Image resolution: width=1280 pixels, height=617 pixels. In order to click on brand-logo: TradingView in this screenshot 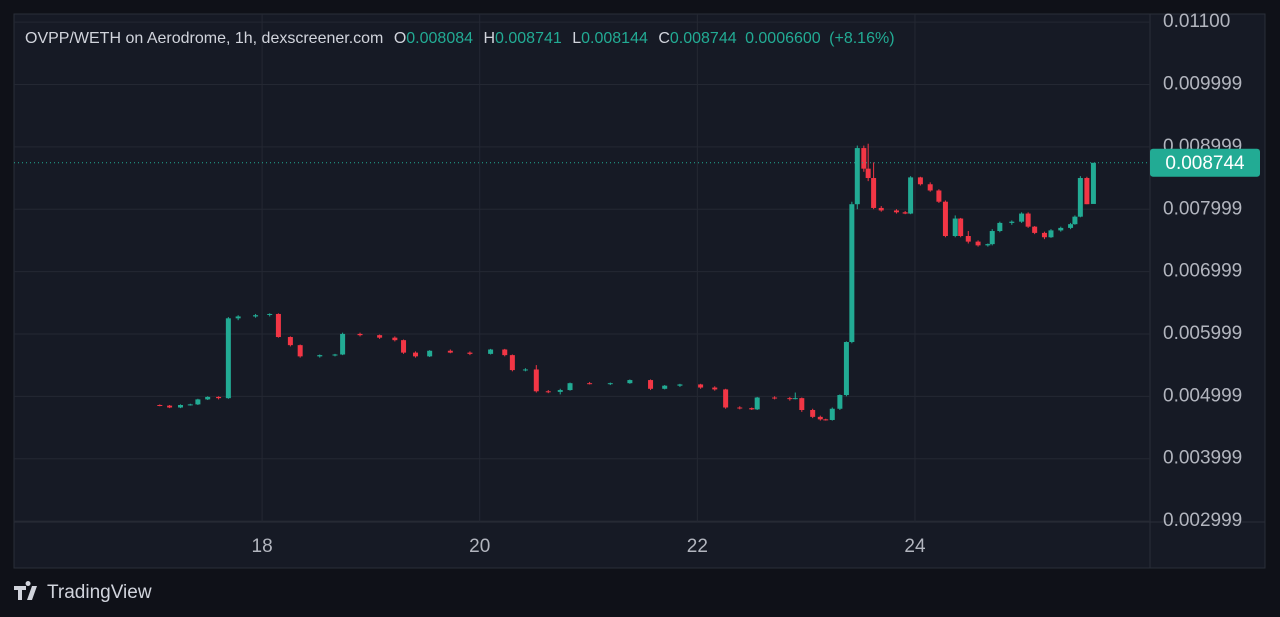, I will do `click(83, 592)`.